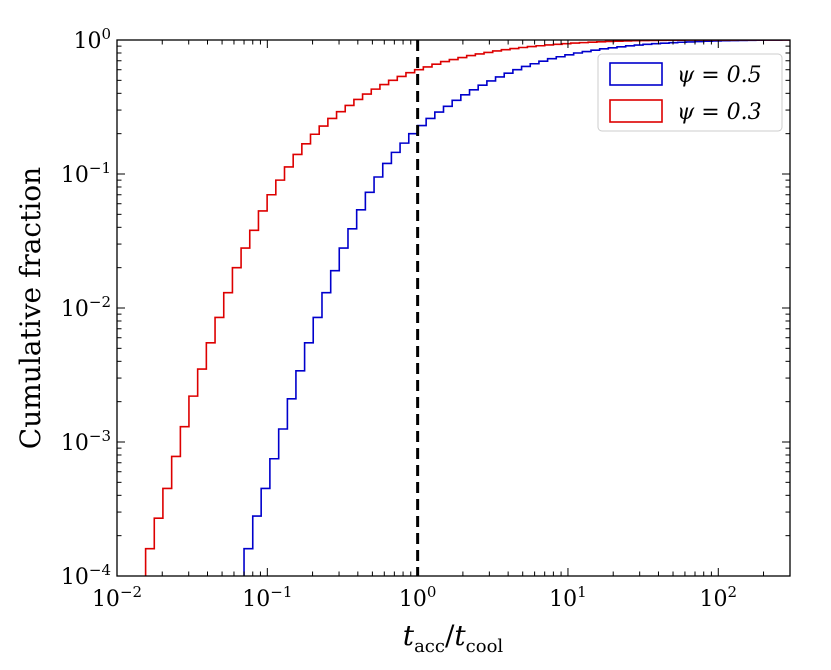  What do you see at coordinates (92, 39) in the screenshot?
I see `y-tick-label: 10⁰` at bounding box center [92, 39].